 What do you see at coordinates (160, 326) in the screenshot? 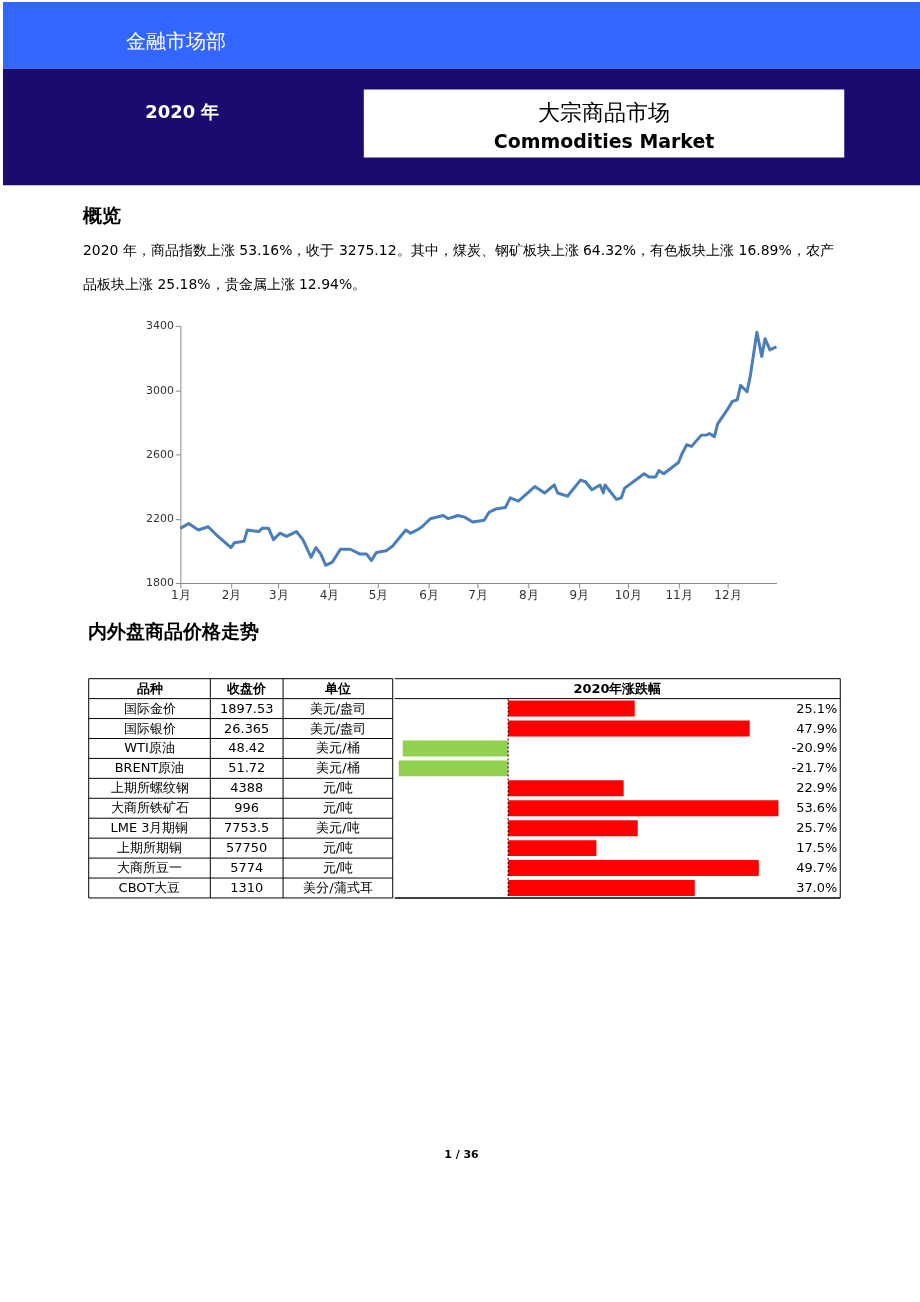
I see `y-tick-label: 3400` at bounding box center [160, 326].